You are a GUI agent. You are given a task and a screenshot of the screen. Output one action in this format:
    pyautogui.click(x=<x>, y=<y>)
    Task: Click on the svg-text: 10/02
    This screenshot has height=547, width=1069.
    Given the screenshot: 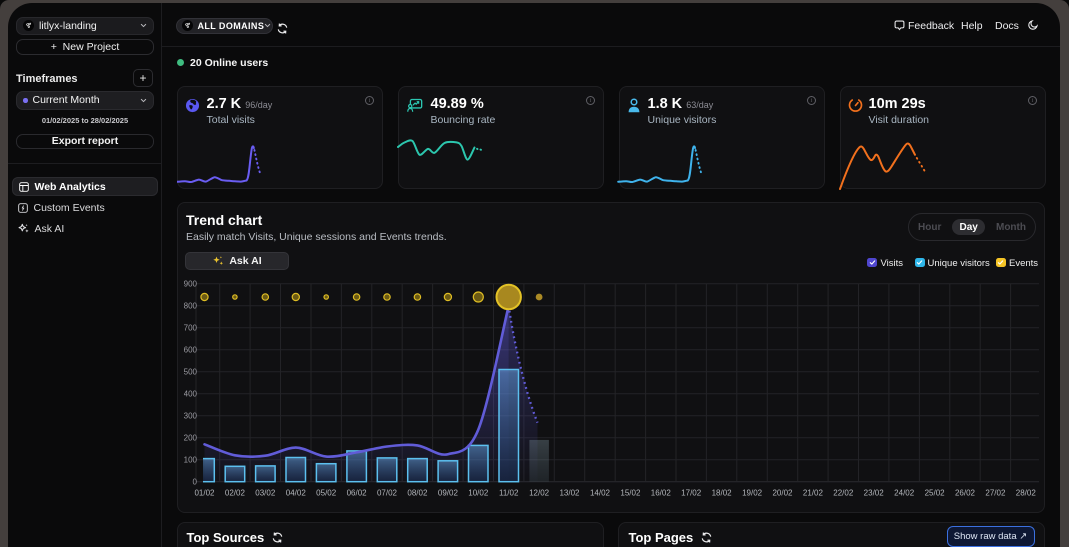 What is the action you would take?
    pyautogui.click(x=478, y=493)
    